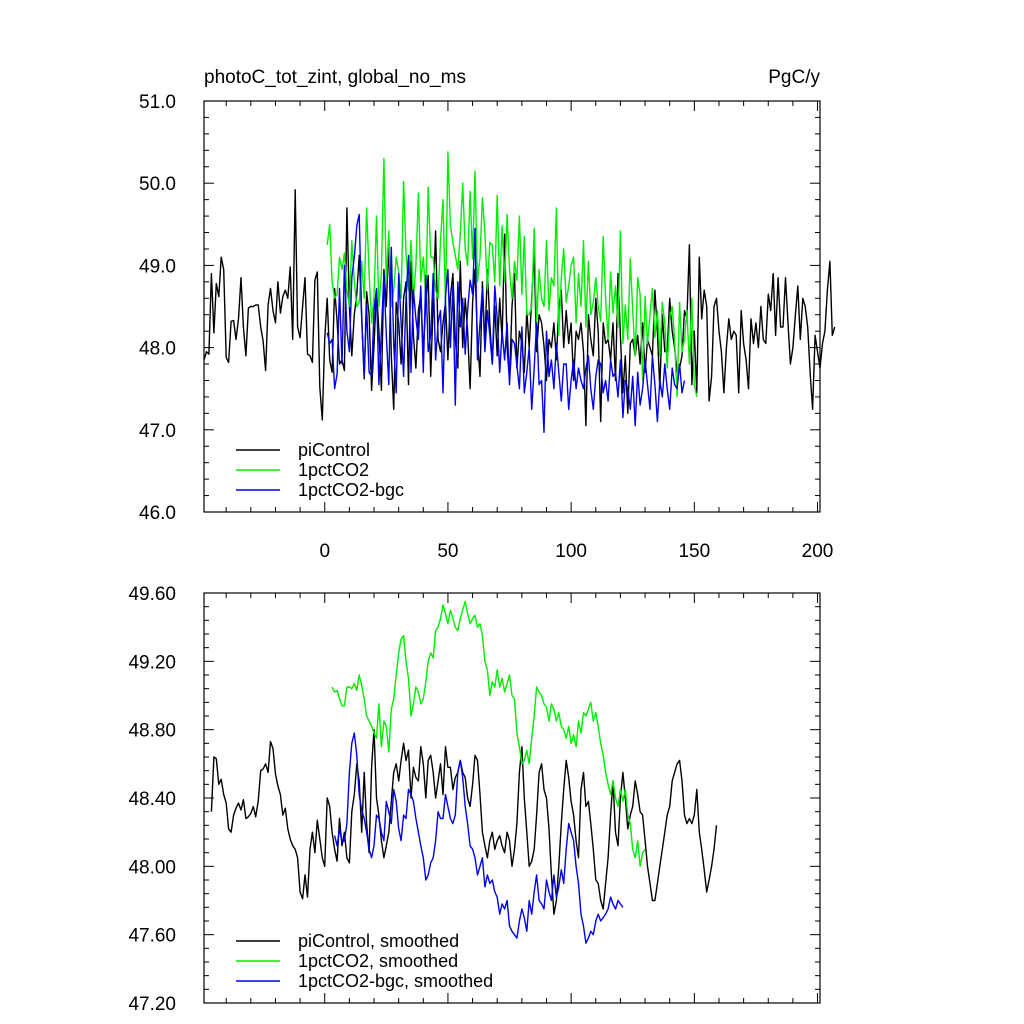  Describe the element at coordinates (351, 490) in the screenshot. I see `legend-label: 1pctCO2-bgc` at that location.